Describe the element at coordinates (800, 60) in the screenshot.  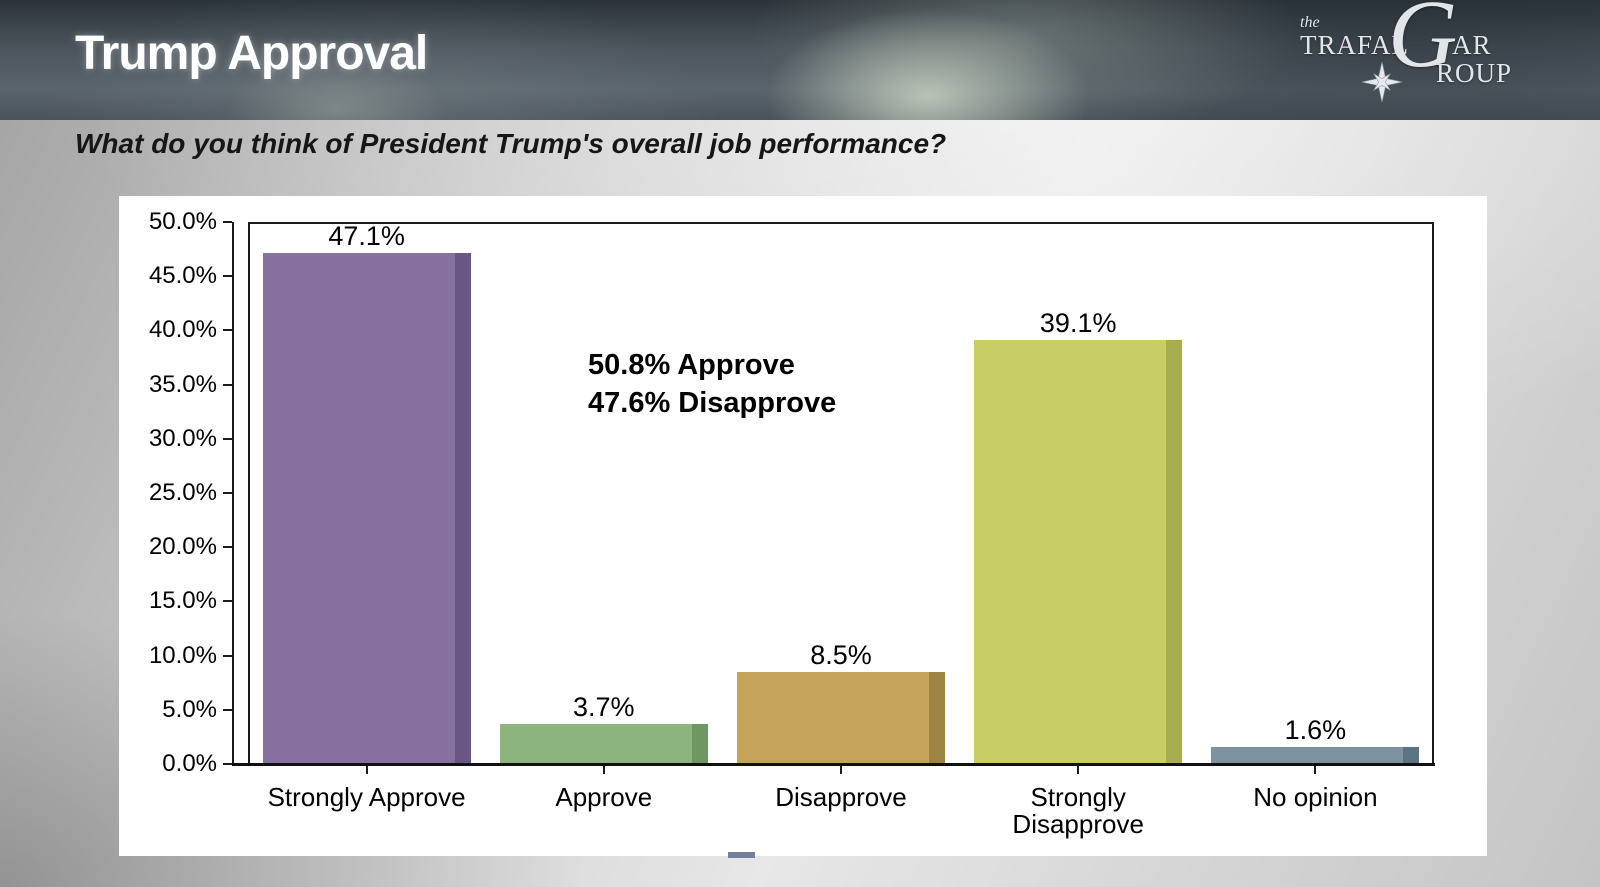
I see `header-banner: Trump Approval the TRAFAL G AR ROUP` at that location.